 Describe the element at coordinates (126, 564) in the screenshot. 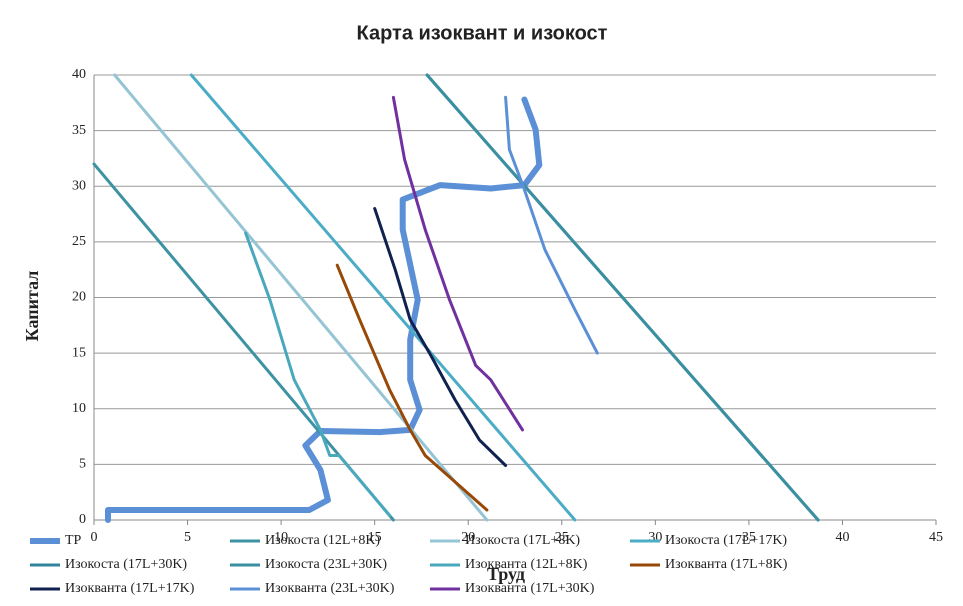

I see `legend-label: Изокоста (17L+30K)` at that location.